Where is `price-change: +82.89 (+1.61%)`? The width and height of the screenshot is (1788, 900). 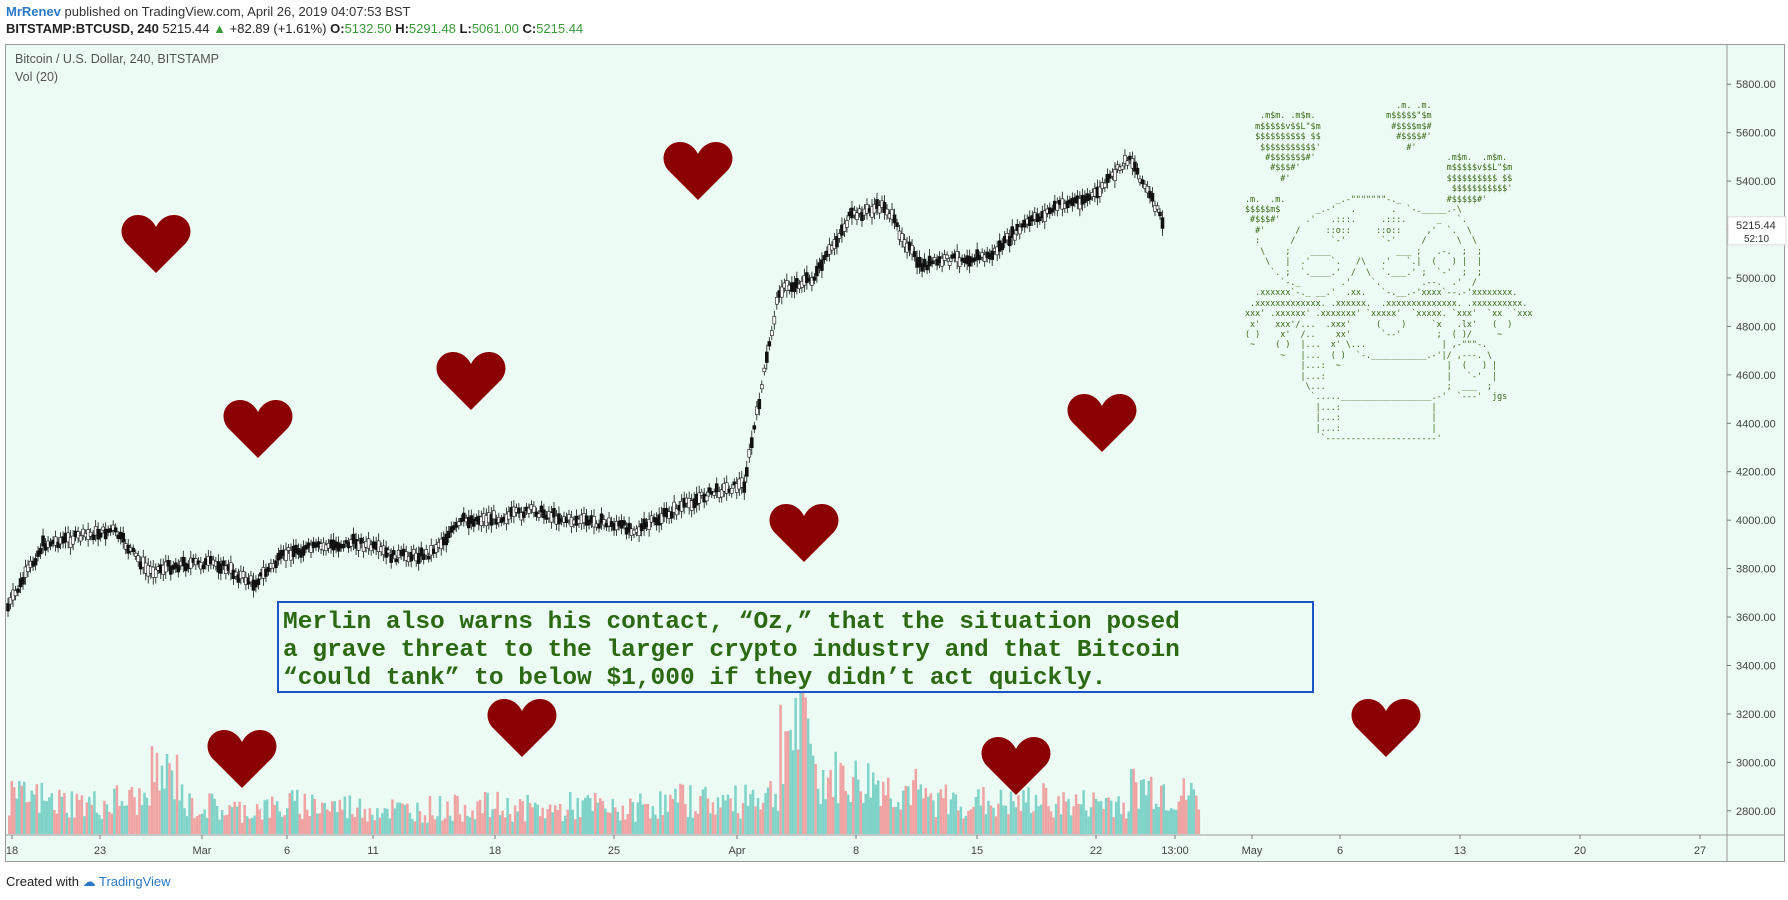
price-change: +82.89 (+1.61%) is located at coordinates (278, 28).